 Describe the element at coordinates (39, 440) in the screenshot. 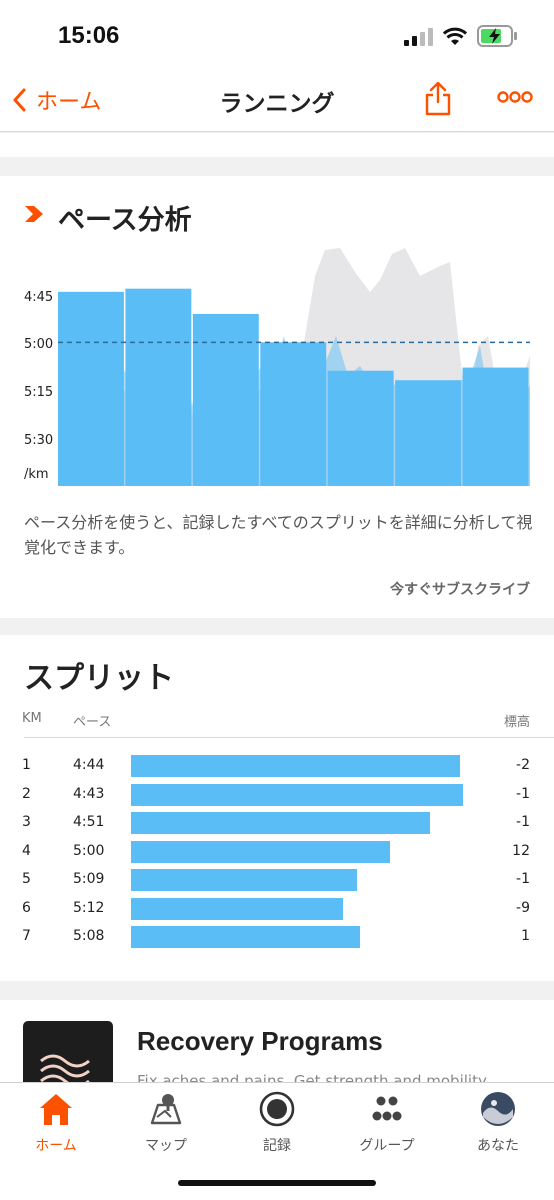

I see `y-label-530: 5:30` at that location.